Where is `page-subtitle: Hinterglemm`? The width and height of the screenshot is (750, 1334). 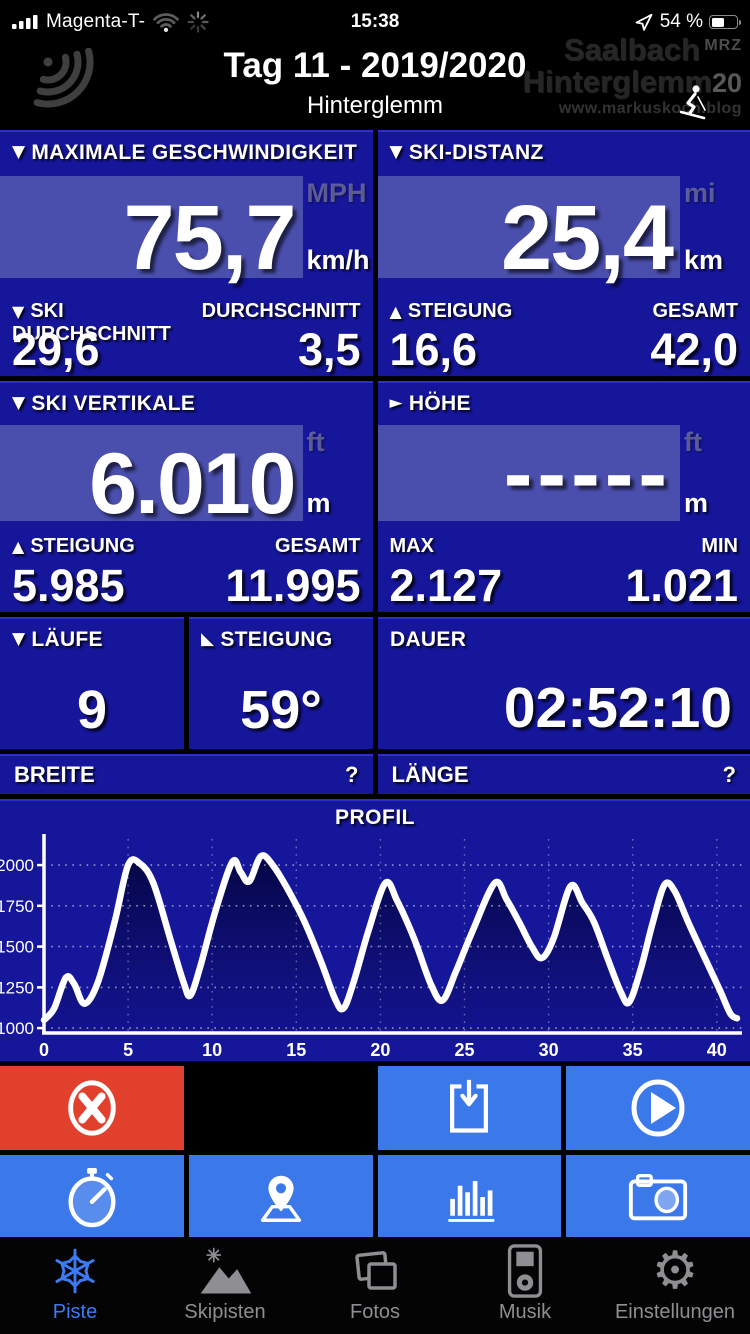
page-subtitle: Hinterglemm is located at coordinates (375, 105).